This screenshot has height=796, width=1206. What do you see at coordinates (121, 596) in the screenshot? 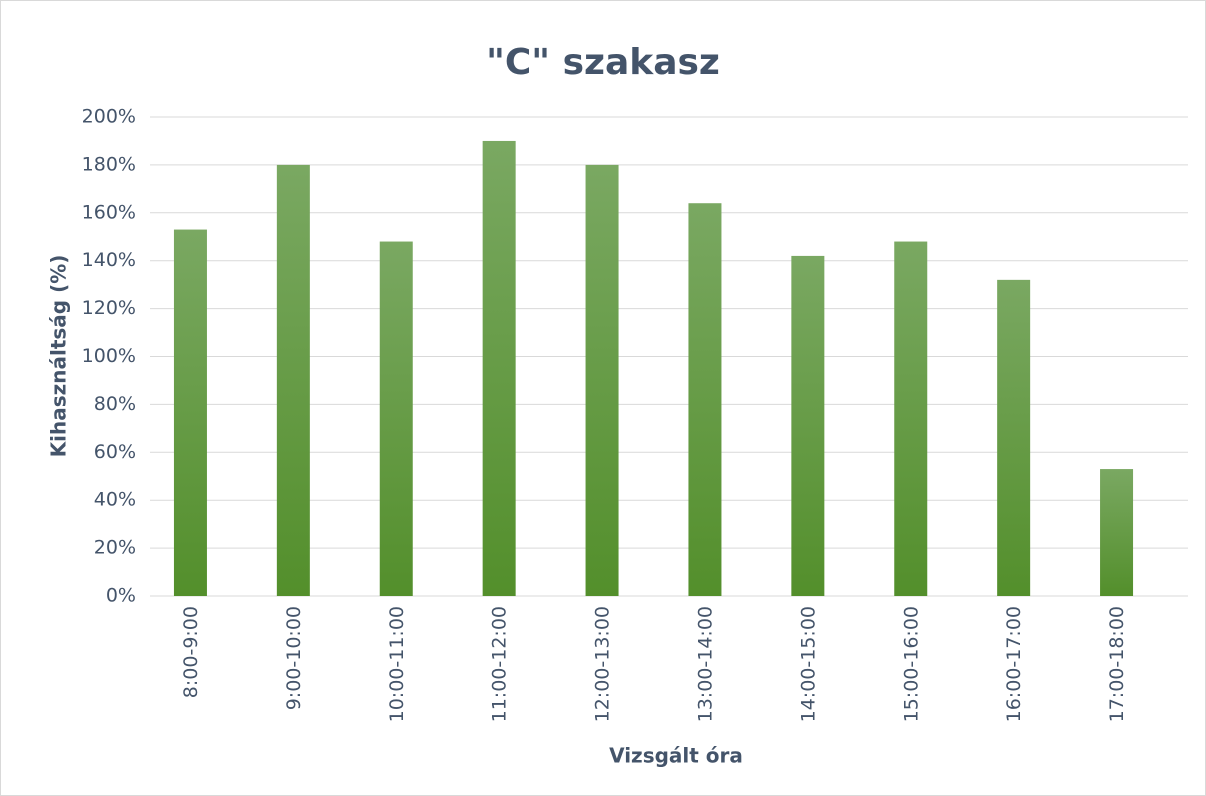
I see `y-tick-label: 0%` at bounding box center [121, 596].